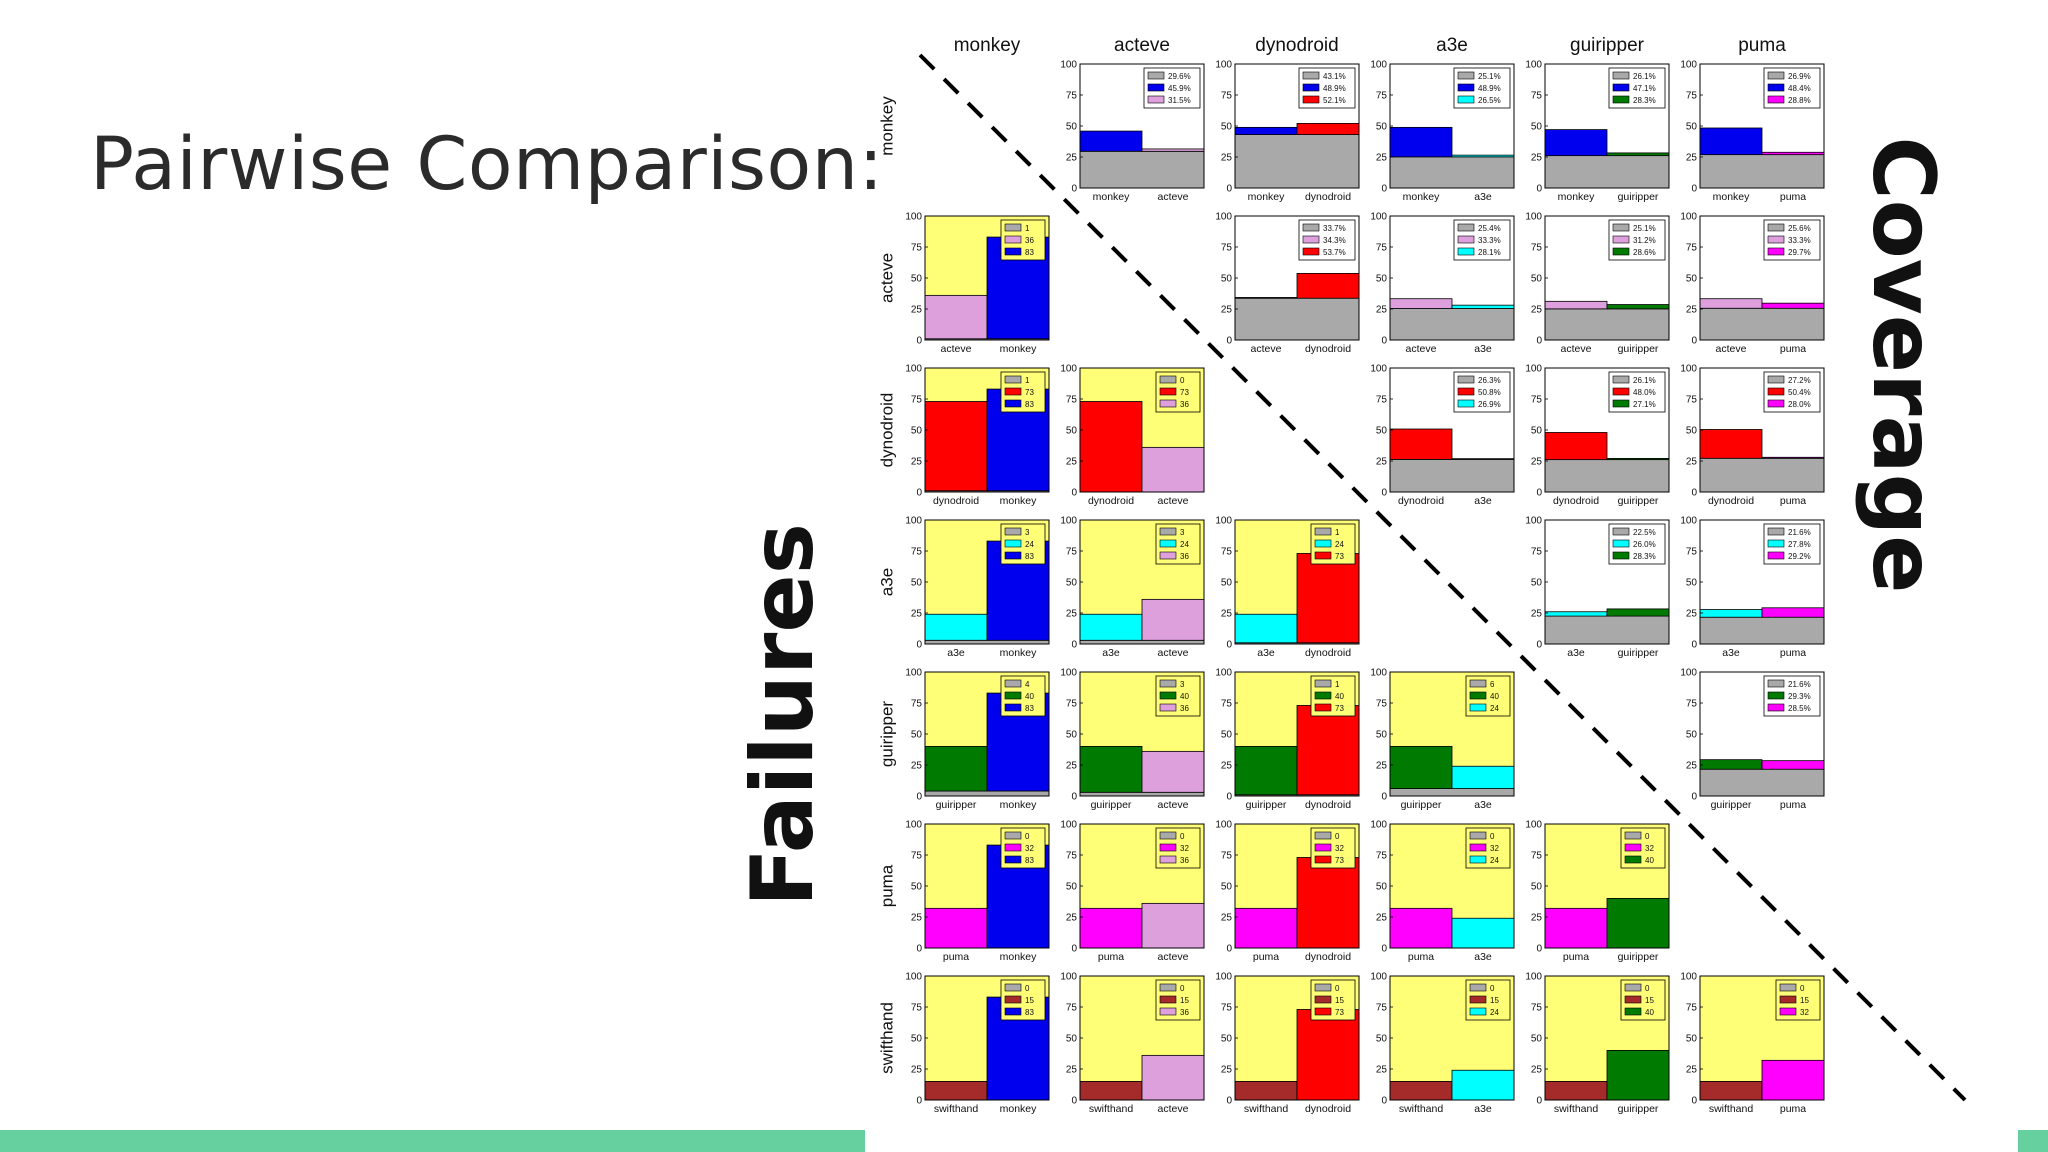 The image size is (2048, 1152). What do you see at coordinates (1752, 1043) in the screenshot?
I see `failures-panel: 0 25 50 75 100 swifthand puma 0 15 32` at bounding box center [1752, 1043].